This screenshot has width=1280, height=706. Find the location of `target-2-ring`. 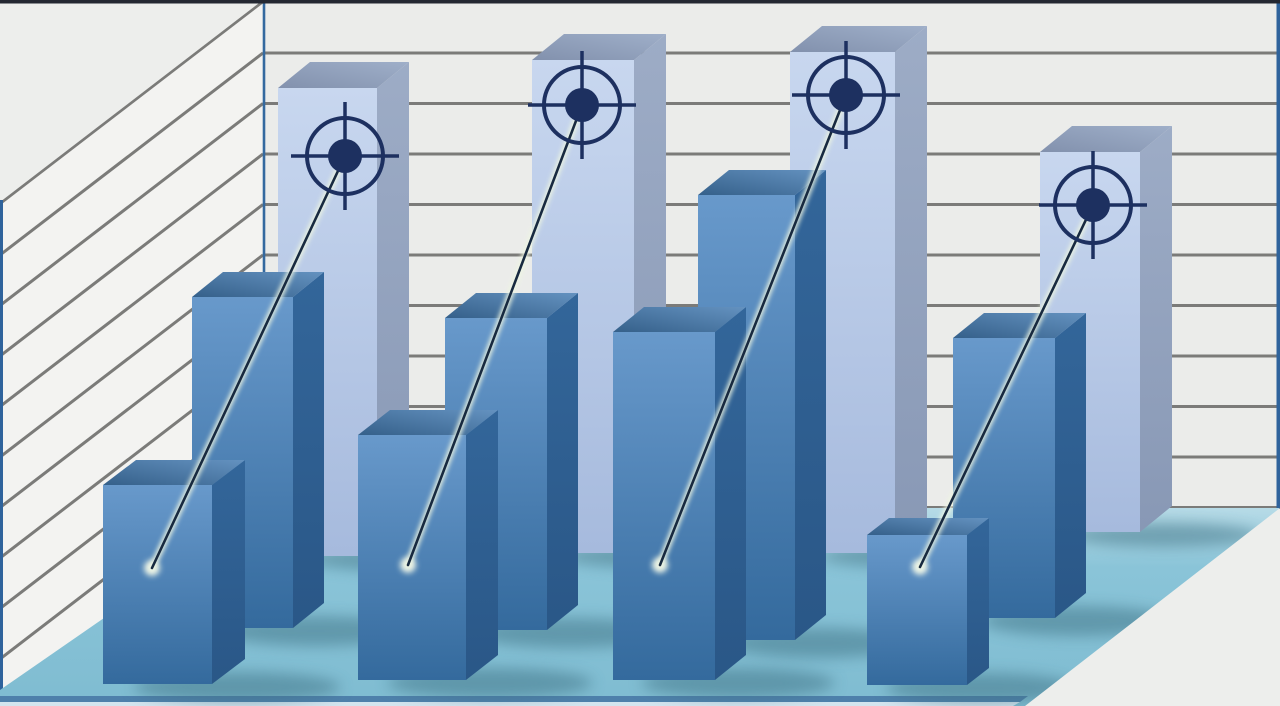

target-2-ring is located at coordinates (582, 105).